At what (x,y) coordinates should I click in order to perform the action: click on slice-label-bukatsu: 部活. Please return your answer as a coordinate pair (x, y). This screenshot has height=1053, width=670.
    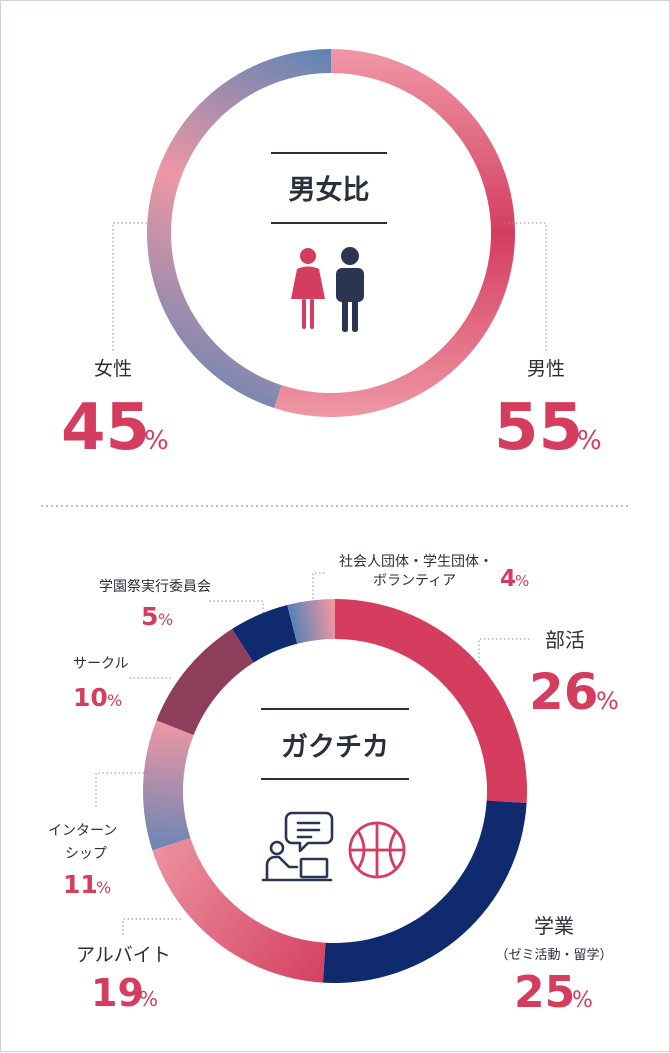
    Looking at the image, I should click on (565, 640).